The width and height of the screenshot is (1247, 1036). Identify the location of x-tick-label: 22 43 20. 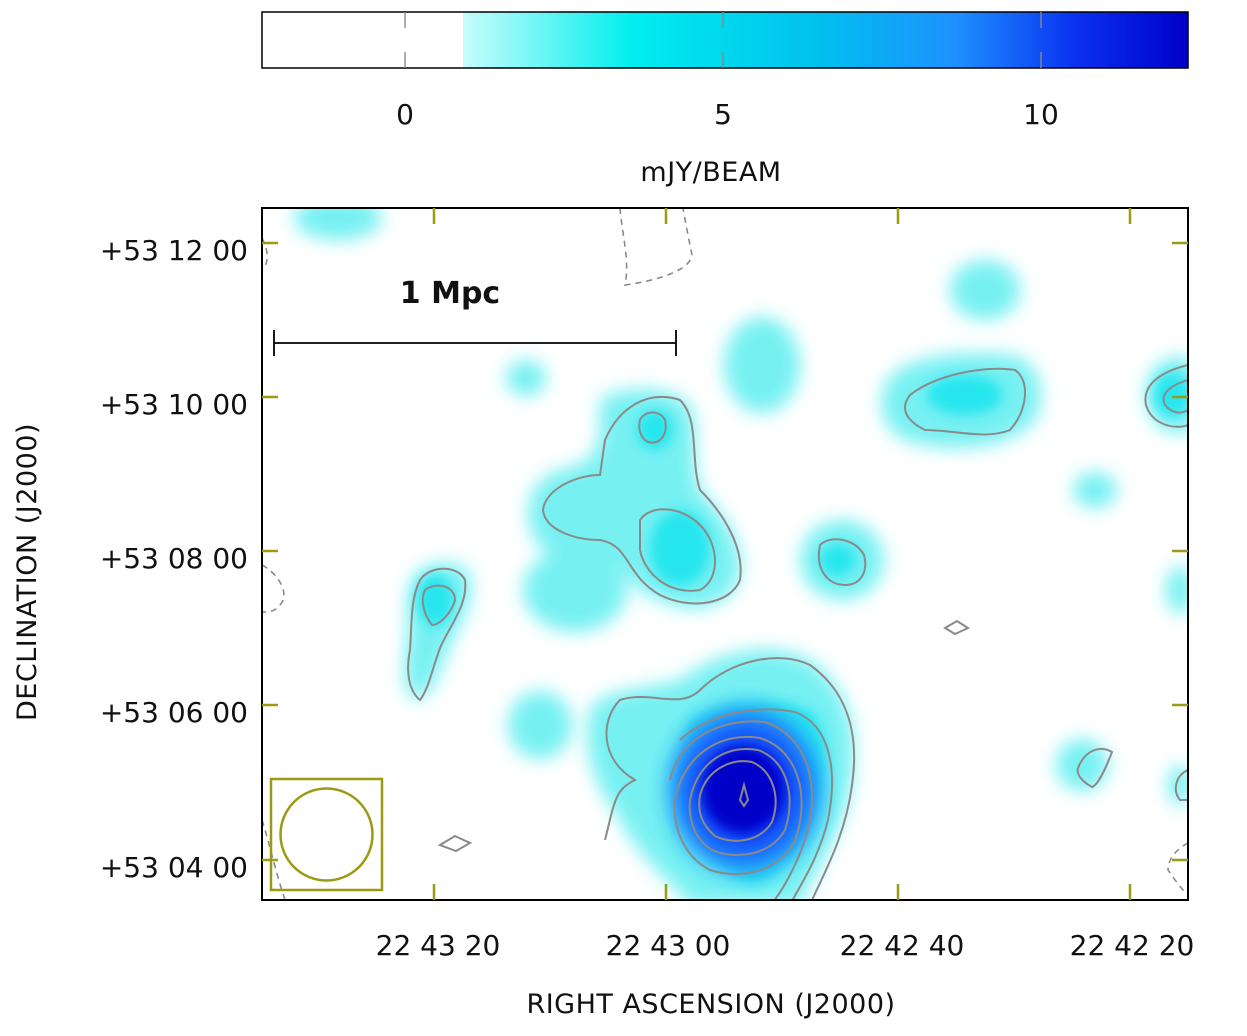
(438, 945).